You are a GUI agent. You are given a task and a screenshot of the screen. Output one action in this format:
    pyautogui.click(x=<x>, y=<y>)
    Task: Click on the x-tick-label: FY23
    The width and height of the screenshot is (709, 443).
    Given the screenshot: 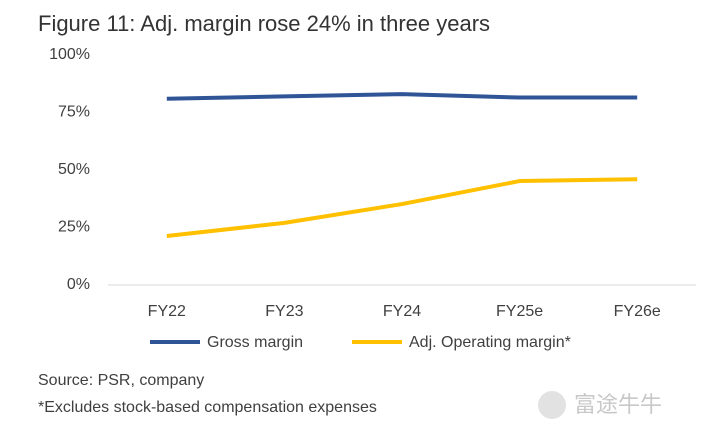 What is the action you would take?
    pyautogui.click(x=284, y=311)
    